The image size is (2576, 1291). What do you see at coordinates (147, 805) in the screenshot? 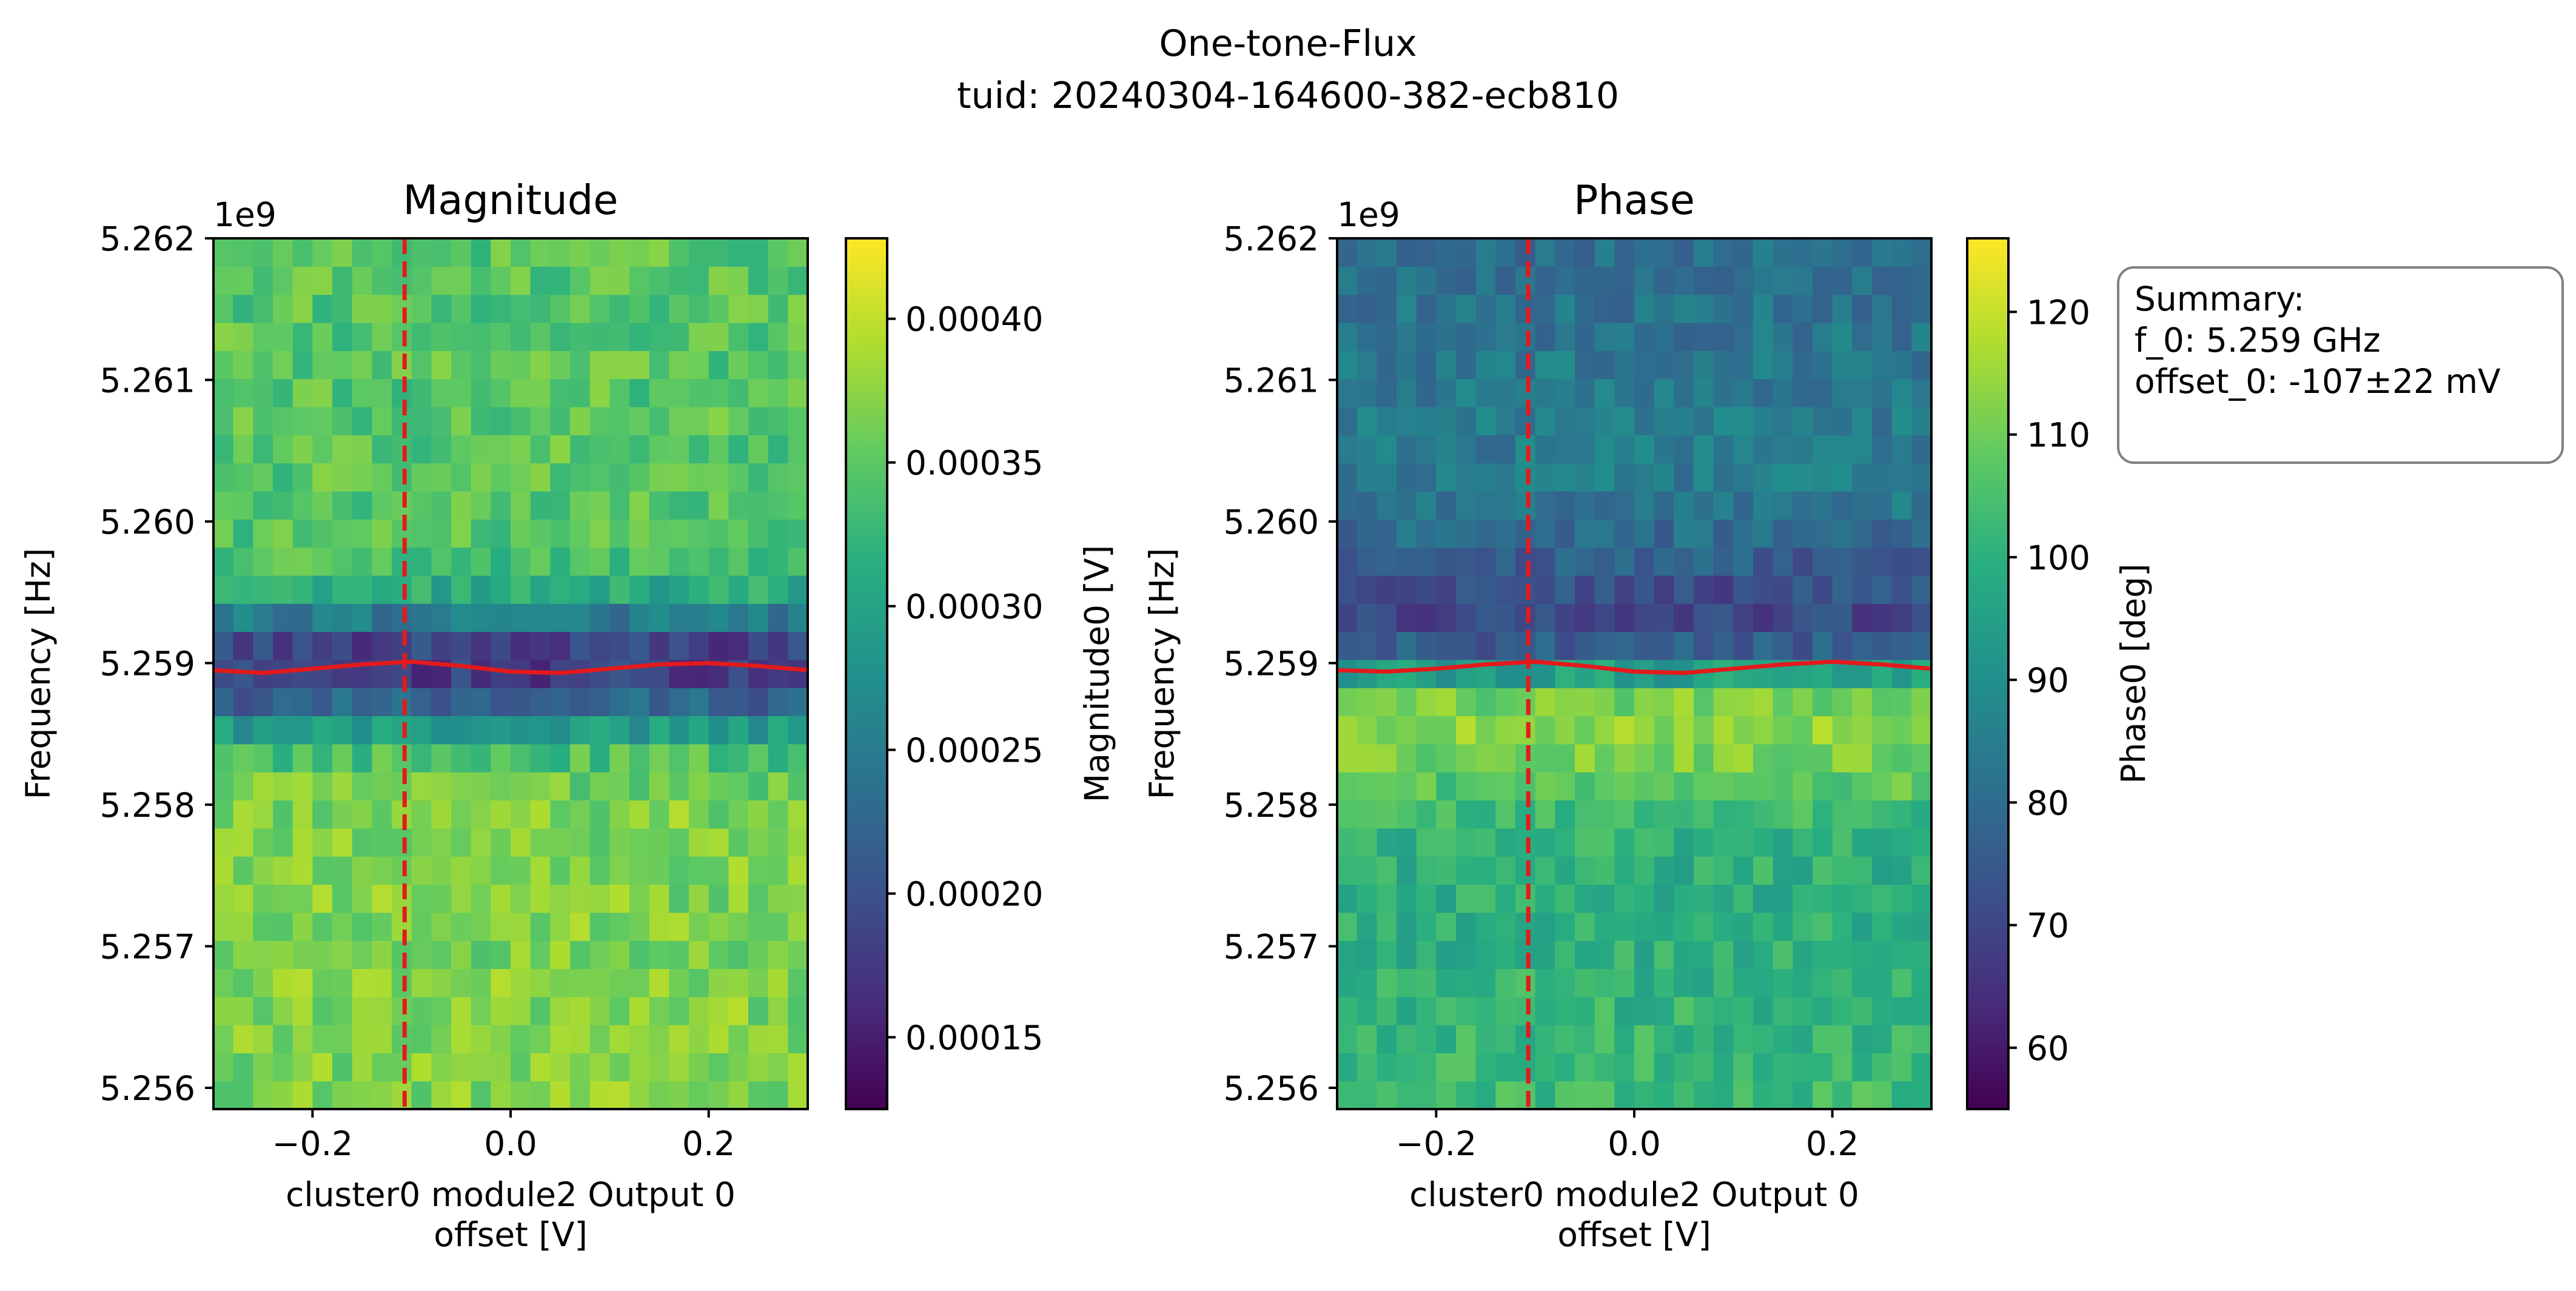
I see `y-tick-label: 5.258` at bounding box center [147, 805].